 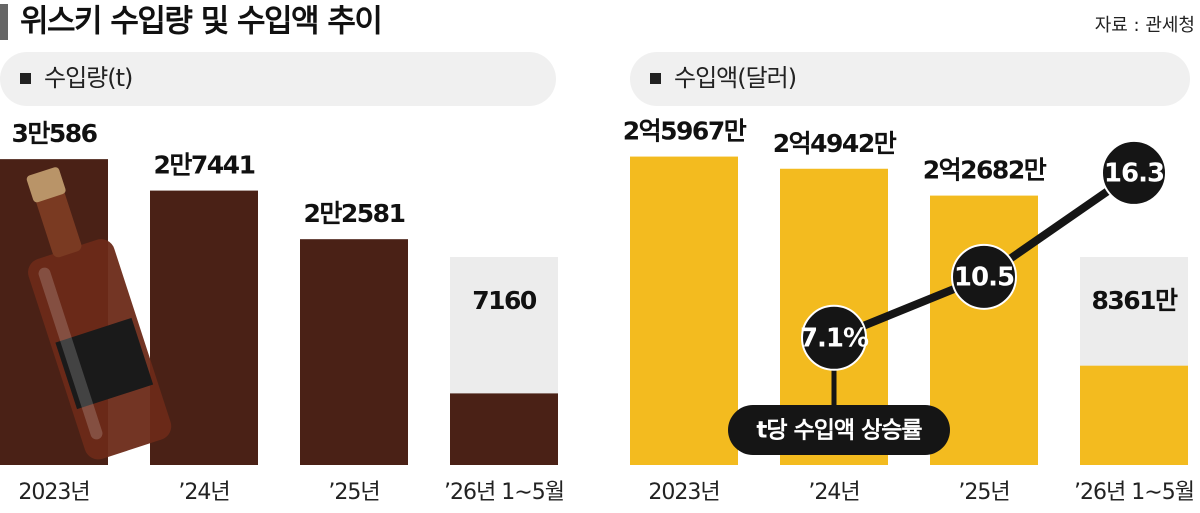 What do you see at coordinates (88, 78) in the screenshot?
I see `panel-title: 수입량(t)` at bounding box center [88, 78].